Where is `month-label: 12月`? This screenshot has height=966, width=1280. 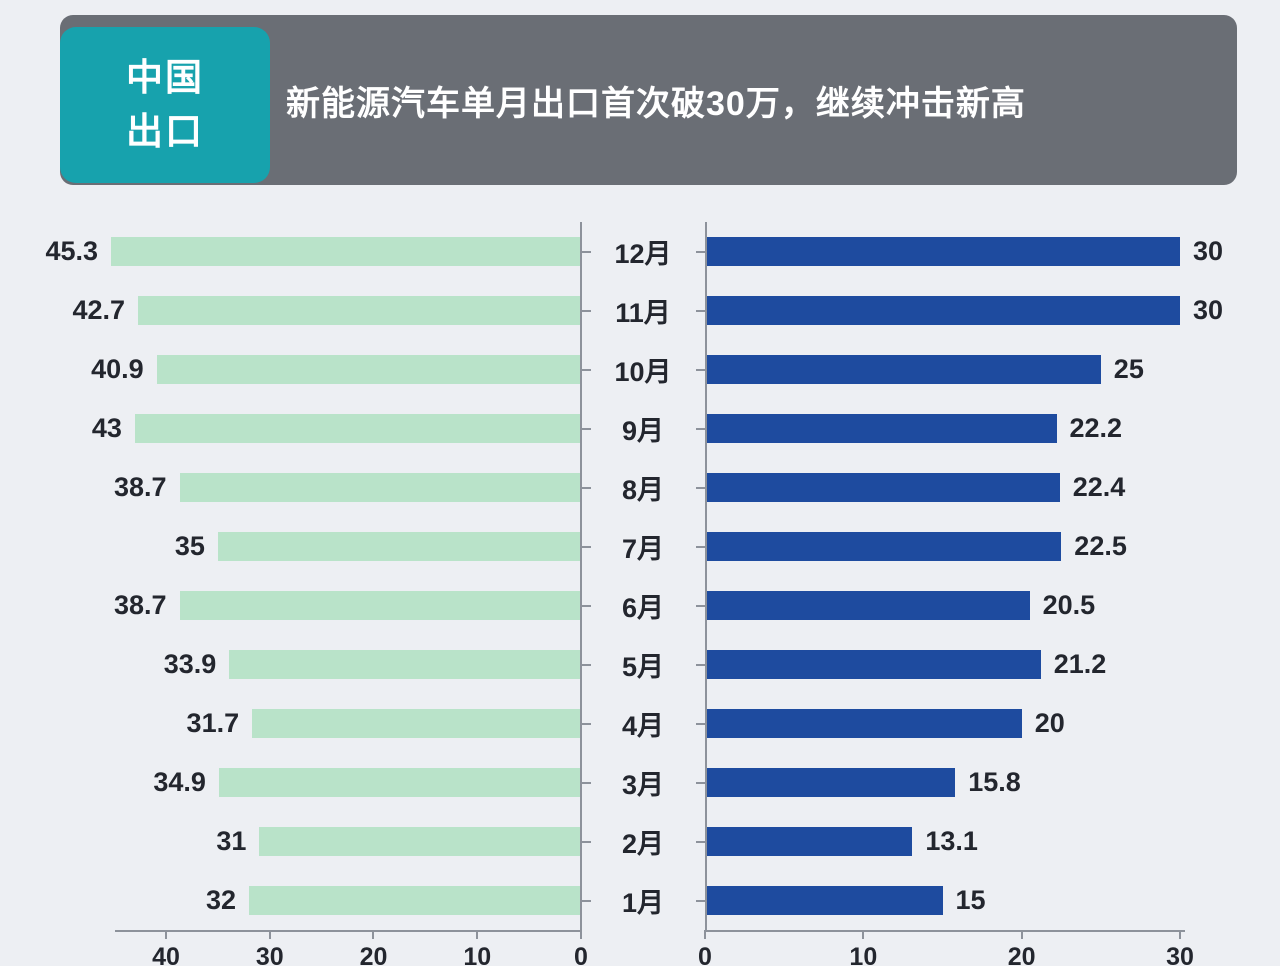
month-label: 12月 is located at coordinates (643, 254).